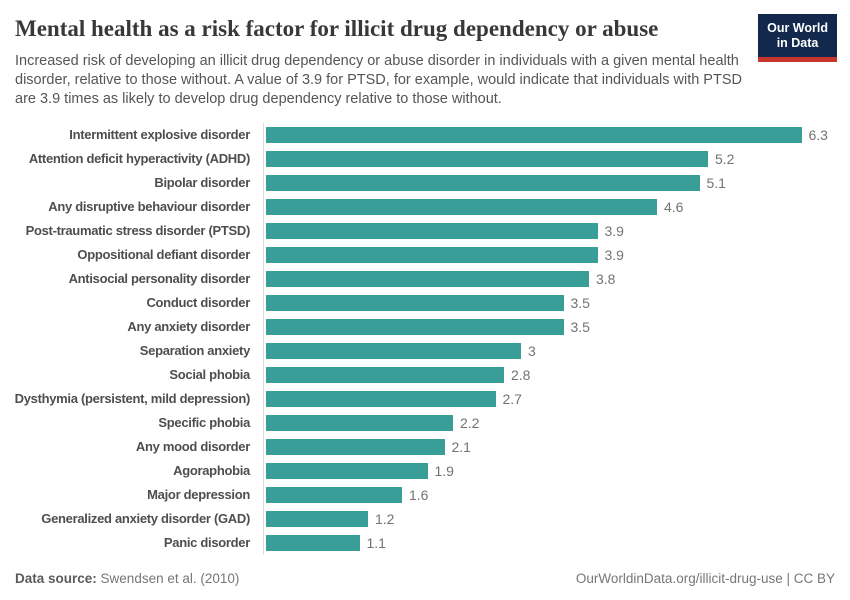 The height and width of the screenshot is (600, 850). Describe the element at coordinates (674, 206) in the screenshot. I see `bar-value: 4.6` at that location.